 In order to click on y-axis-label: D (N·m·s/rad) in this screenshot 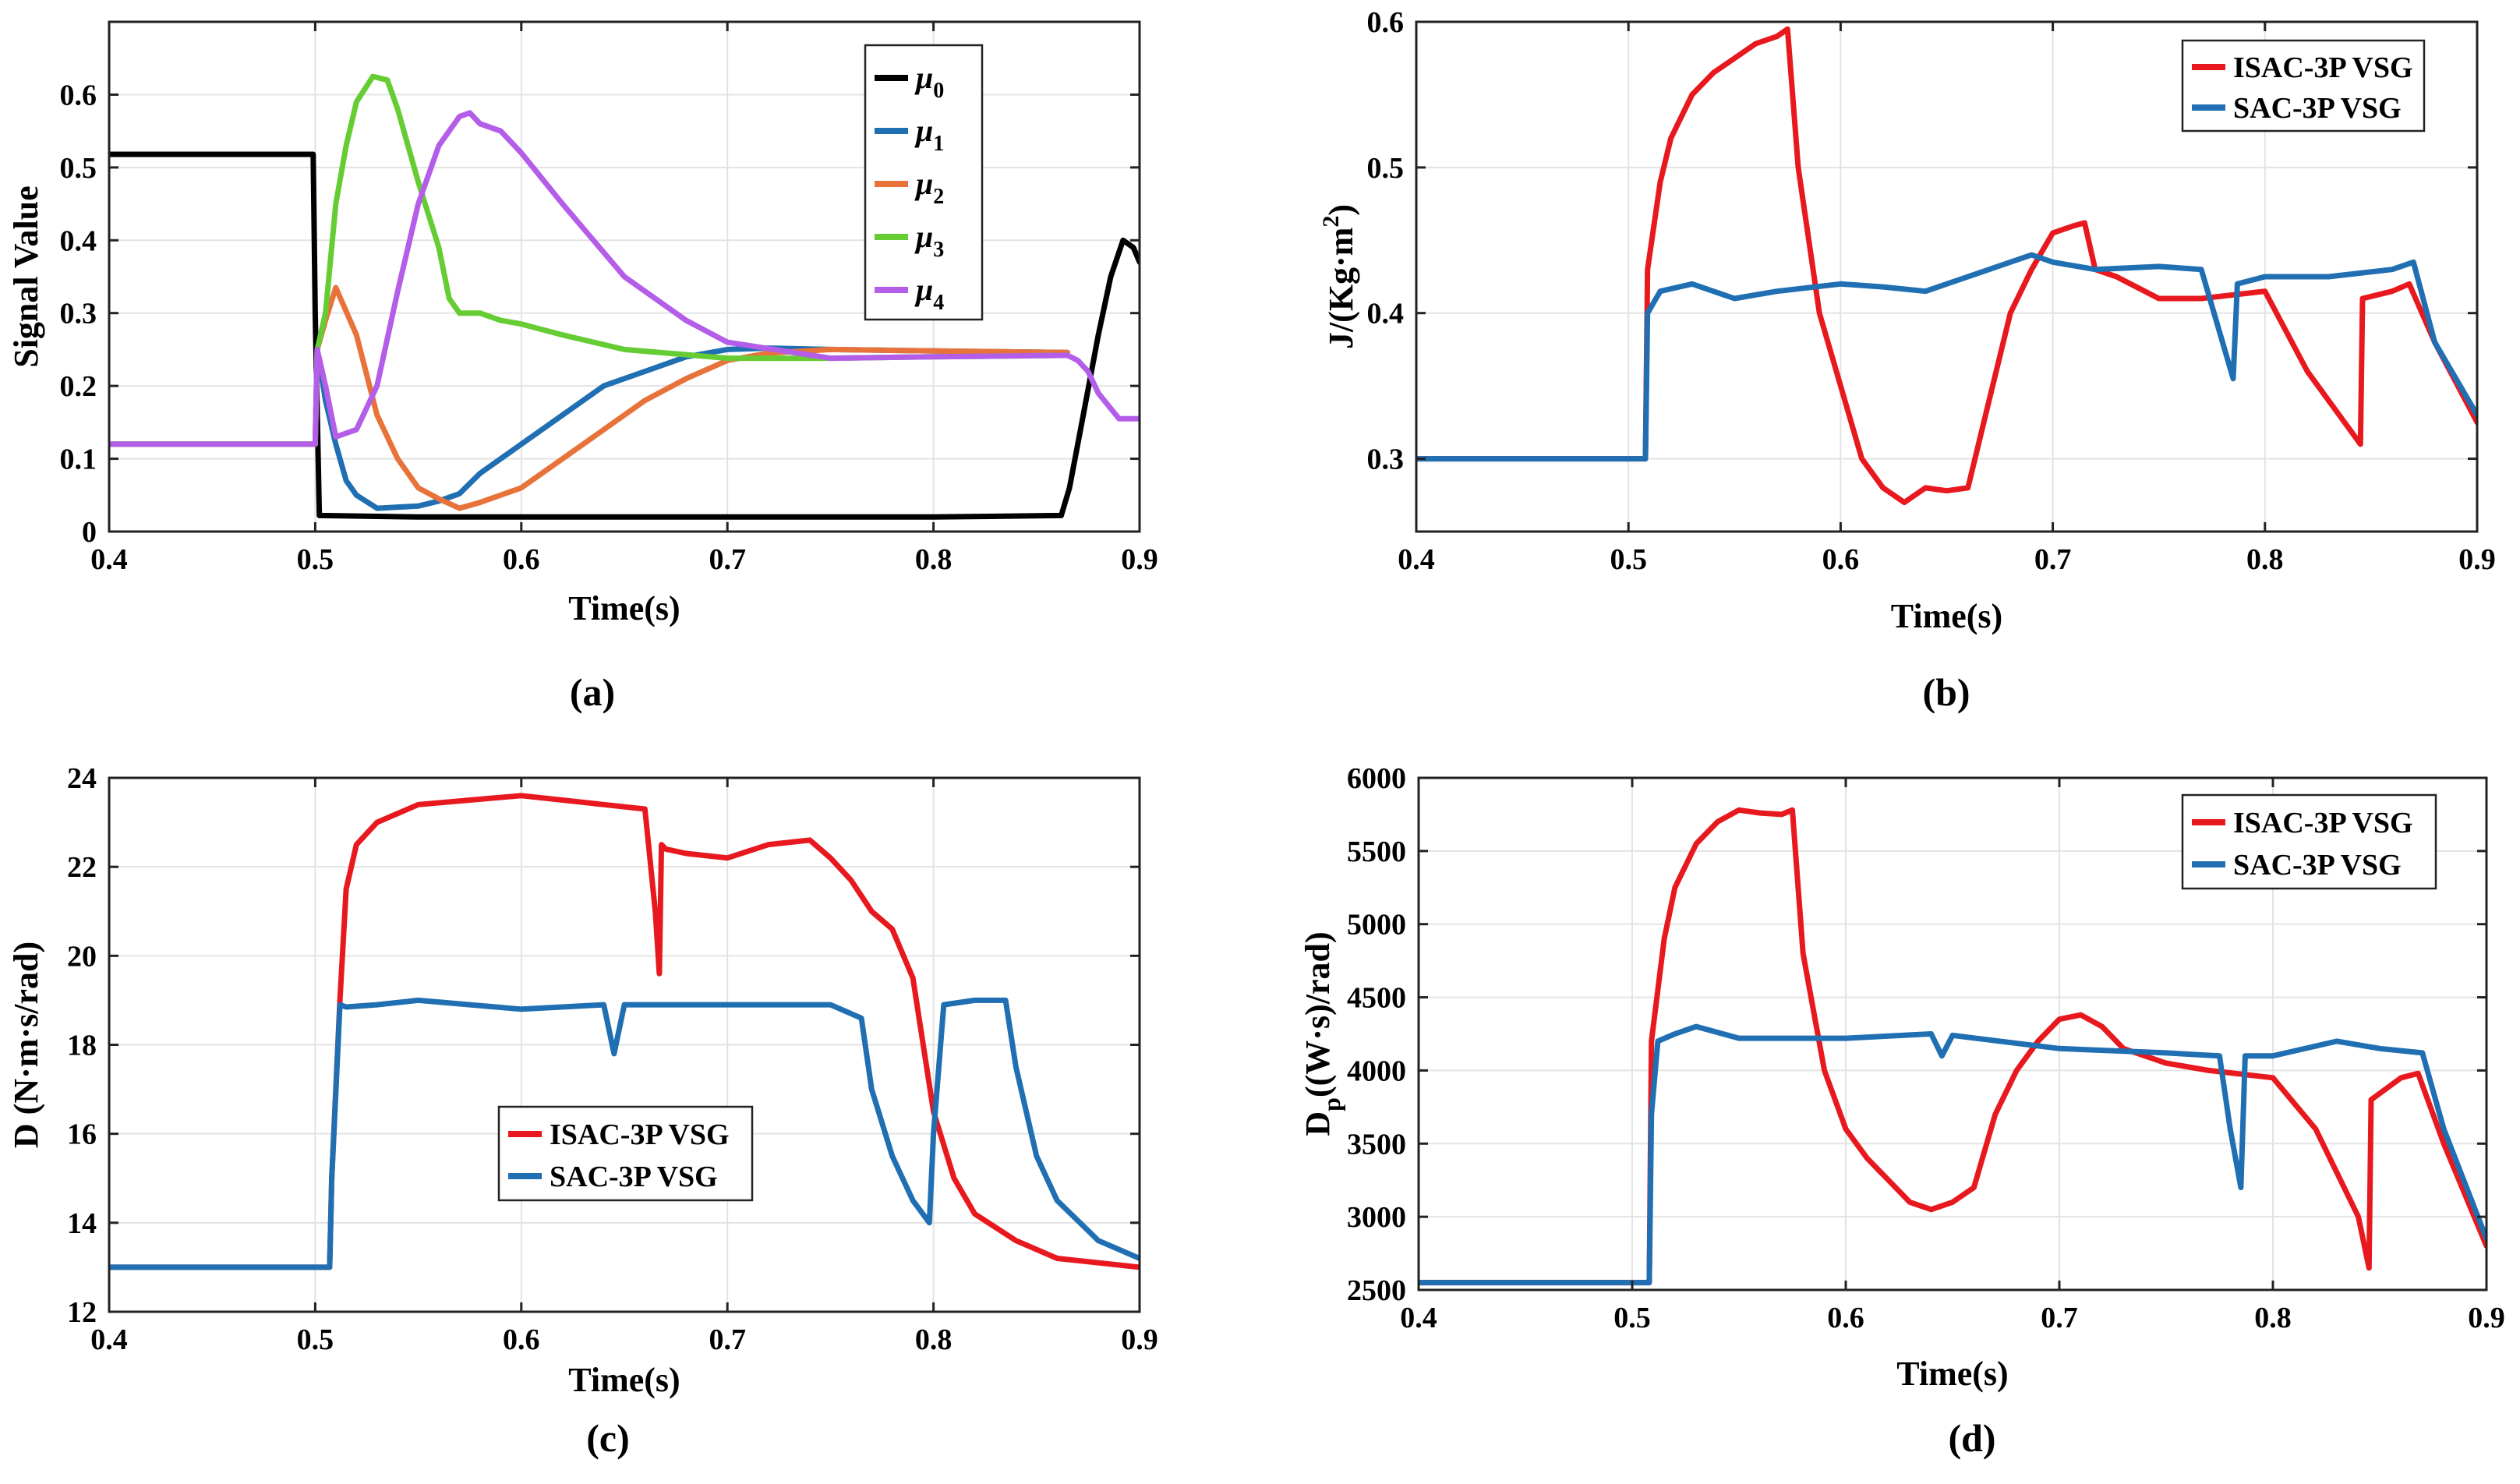, I will do `click(26, 1045)`.